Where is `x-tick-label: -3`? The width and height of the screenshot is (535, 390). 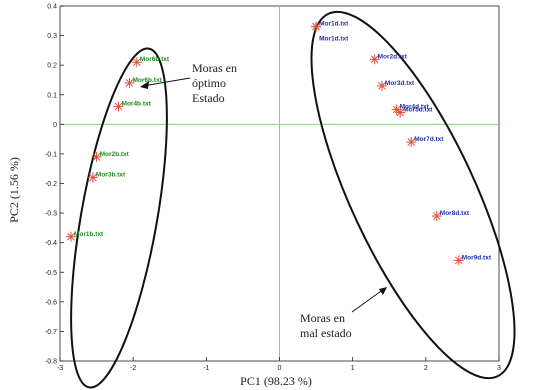 x-tick-label: -3 is located at coordinates (60, 368).